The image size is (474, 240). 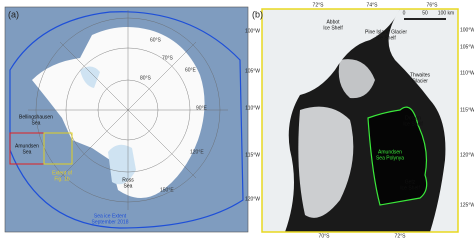 What do you see at coordinates (128, 180) in the screenshot?
I see `place-label: Ross` at bounding box center [128, 180].